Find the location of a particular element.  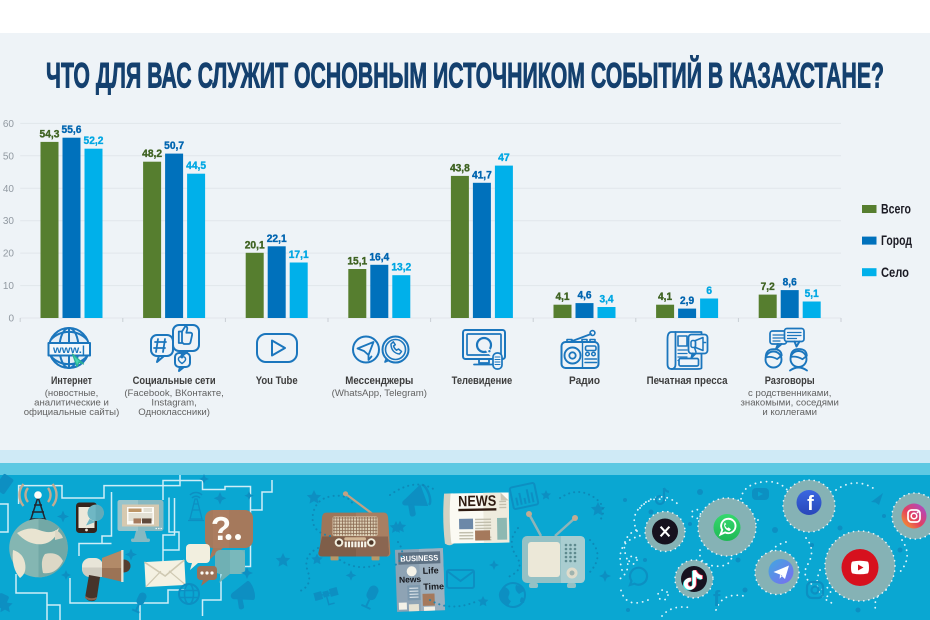

svg-text: аналитические и is located at coordinates (71, 403).